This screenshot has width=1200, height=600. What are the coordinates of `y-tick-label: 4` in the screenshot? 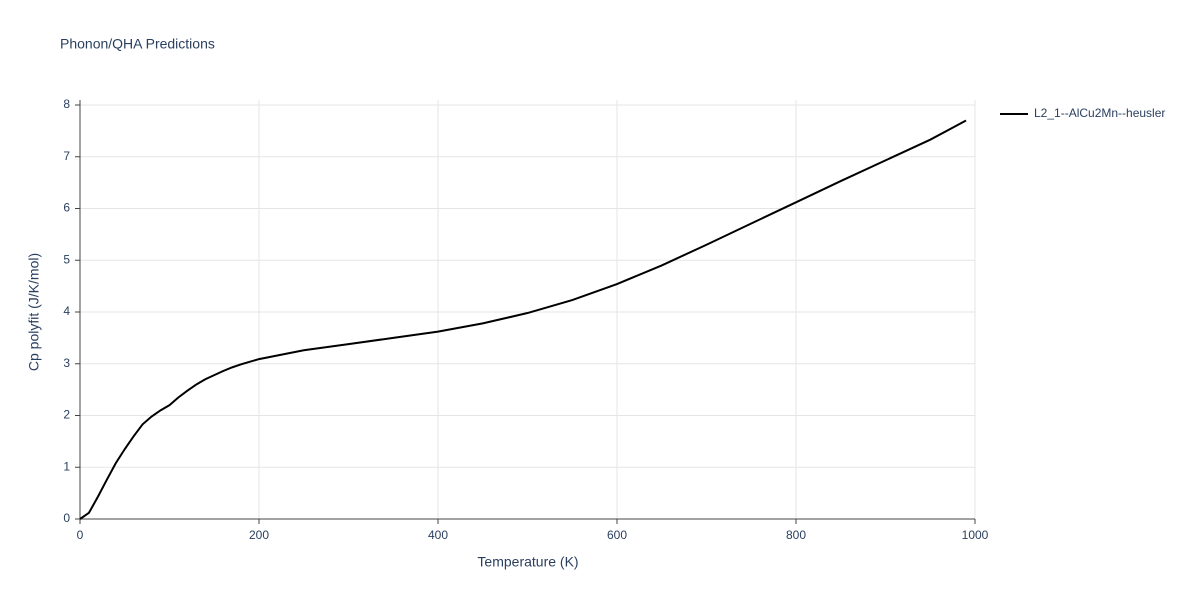 It's located at (66, 311).